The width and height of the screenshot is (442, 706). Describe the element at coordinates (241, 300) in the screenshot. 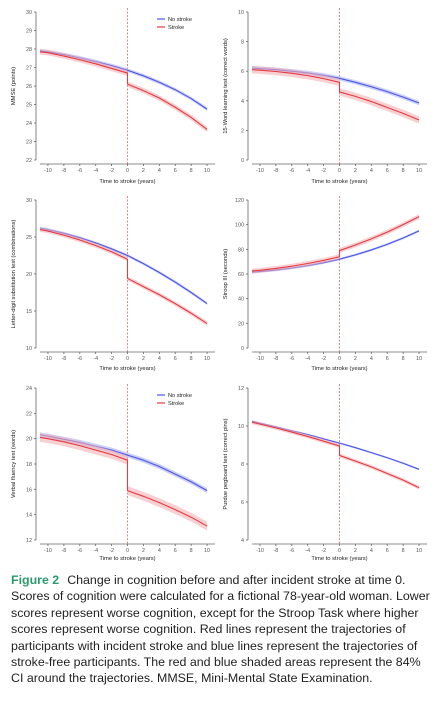

I see `y-tick-label: 40` at that location.